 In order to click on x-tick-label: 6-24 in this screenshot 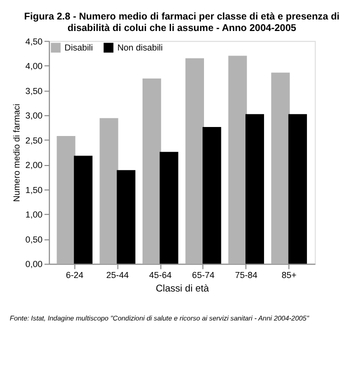, I will do `click(75, 275)`.